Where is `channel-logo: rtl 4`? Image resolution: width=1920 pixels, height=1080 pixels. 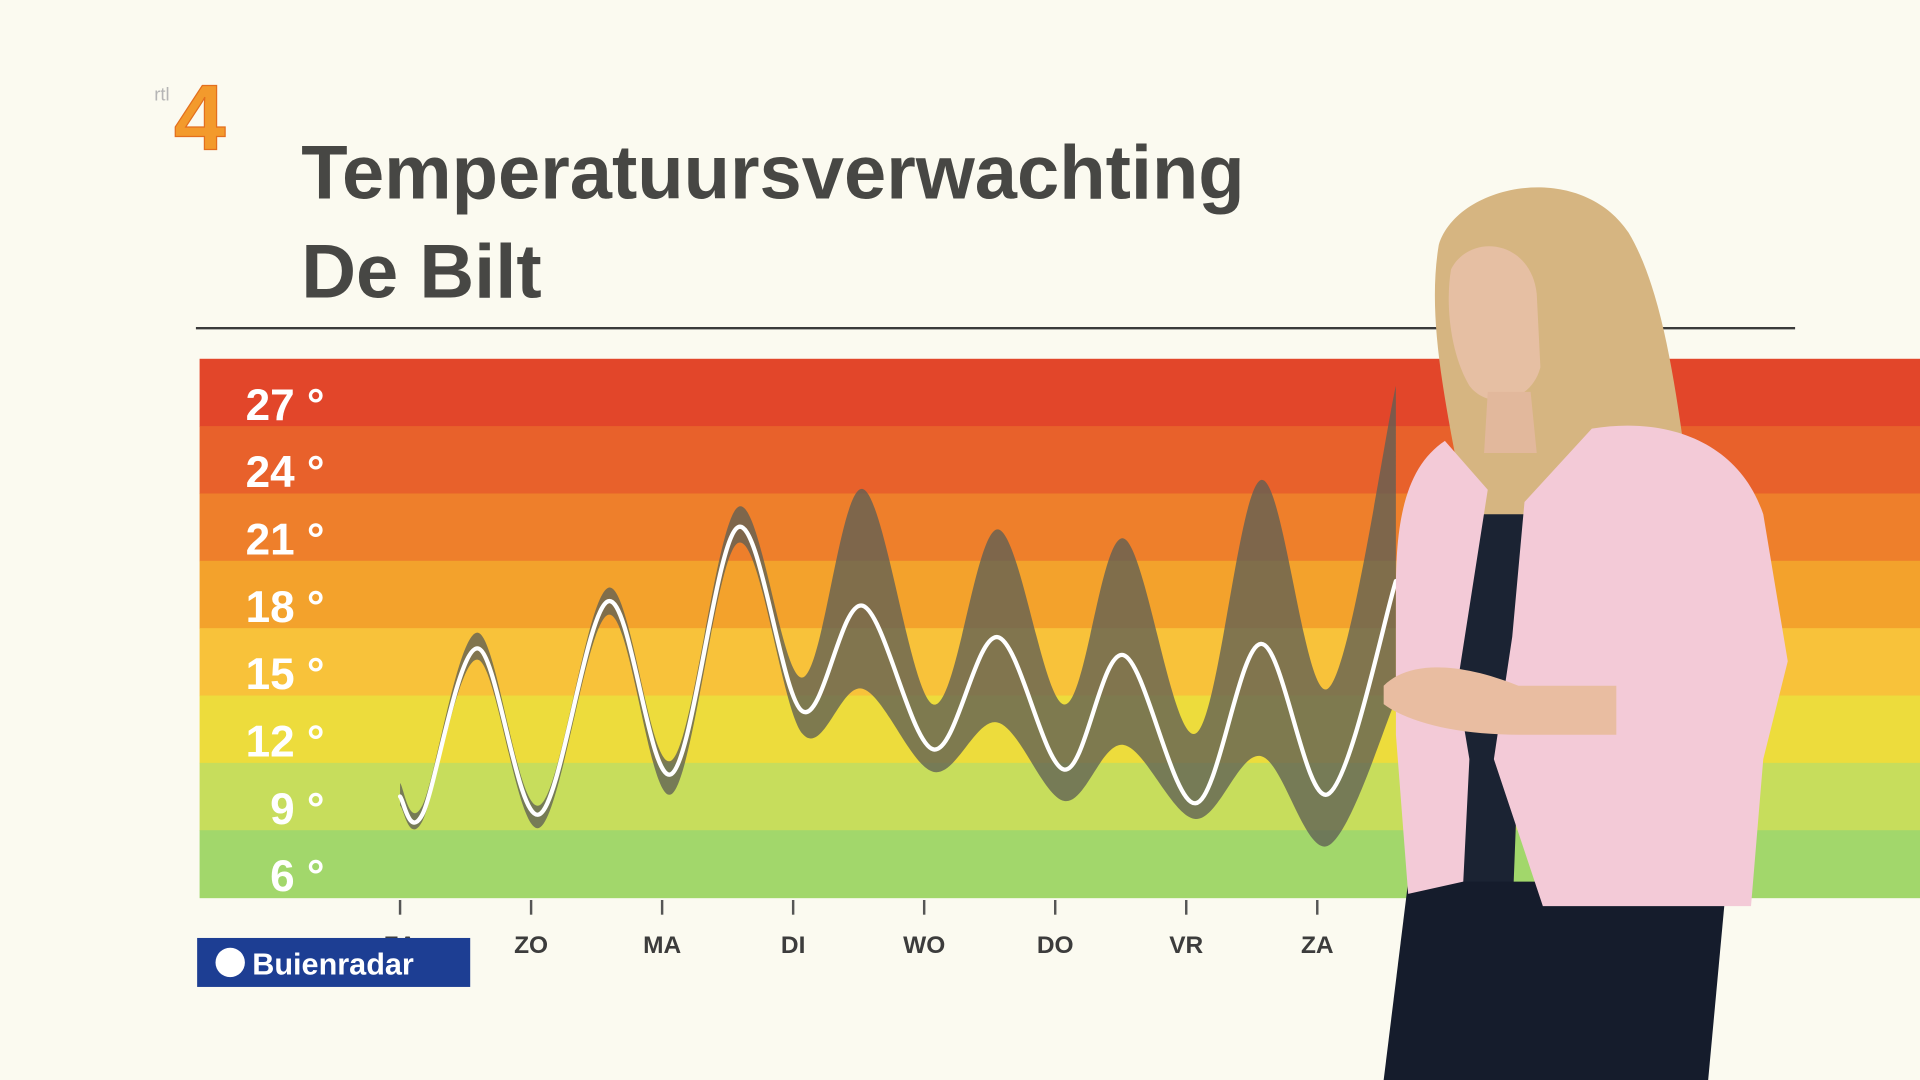 channel-logo: rtl 4 is located at coordinates (190, 117).